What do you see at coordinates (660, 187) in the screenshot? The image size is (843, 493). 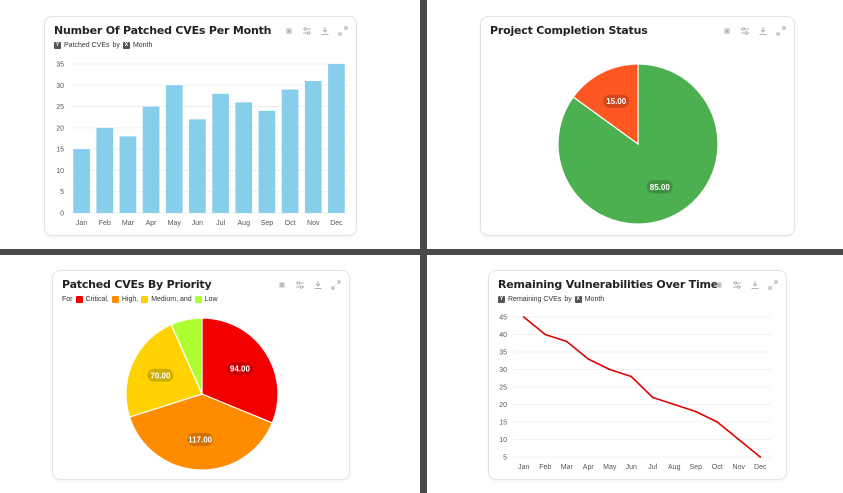 I see `data-label: 85.00` at bounding box center [660, 187].